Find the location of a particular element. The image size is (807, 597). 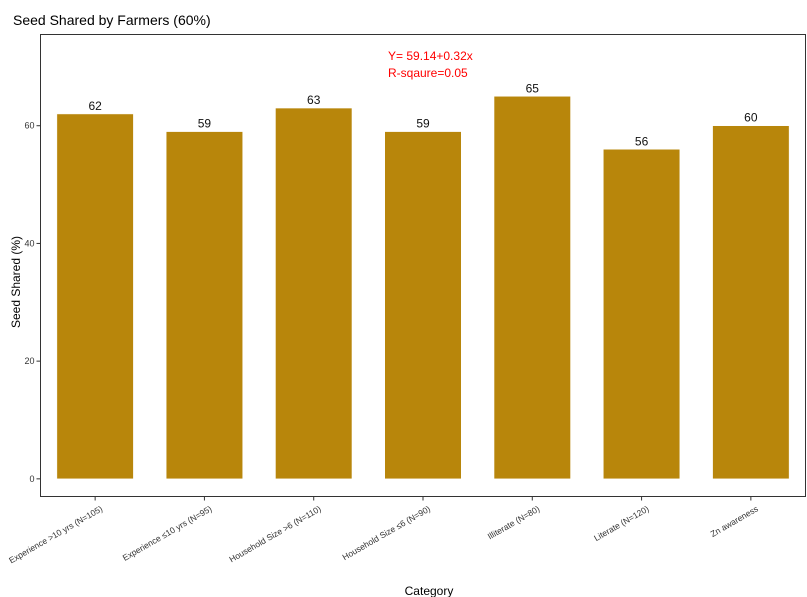

x-tick-label: Illiterate (N=80) is located at coordinates (514, 522).